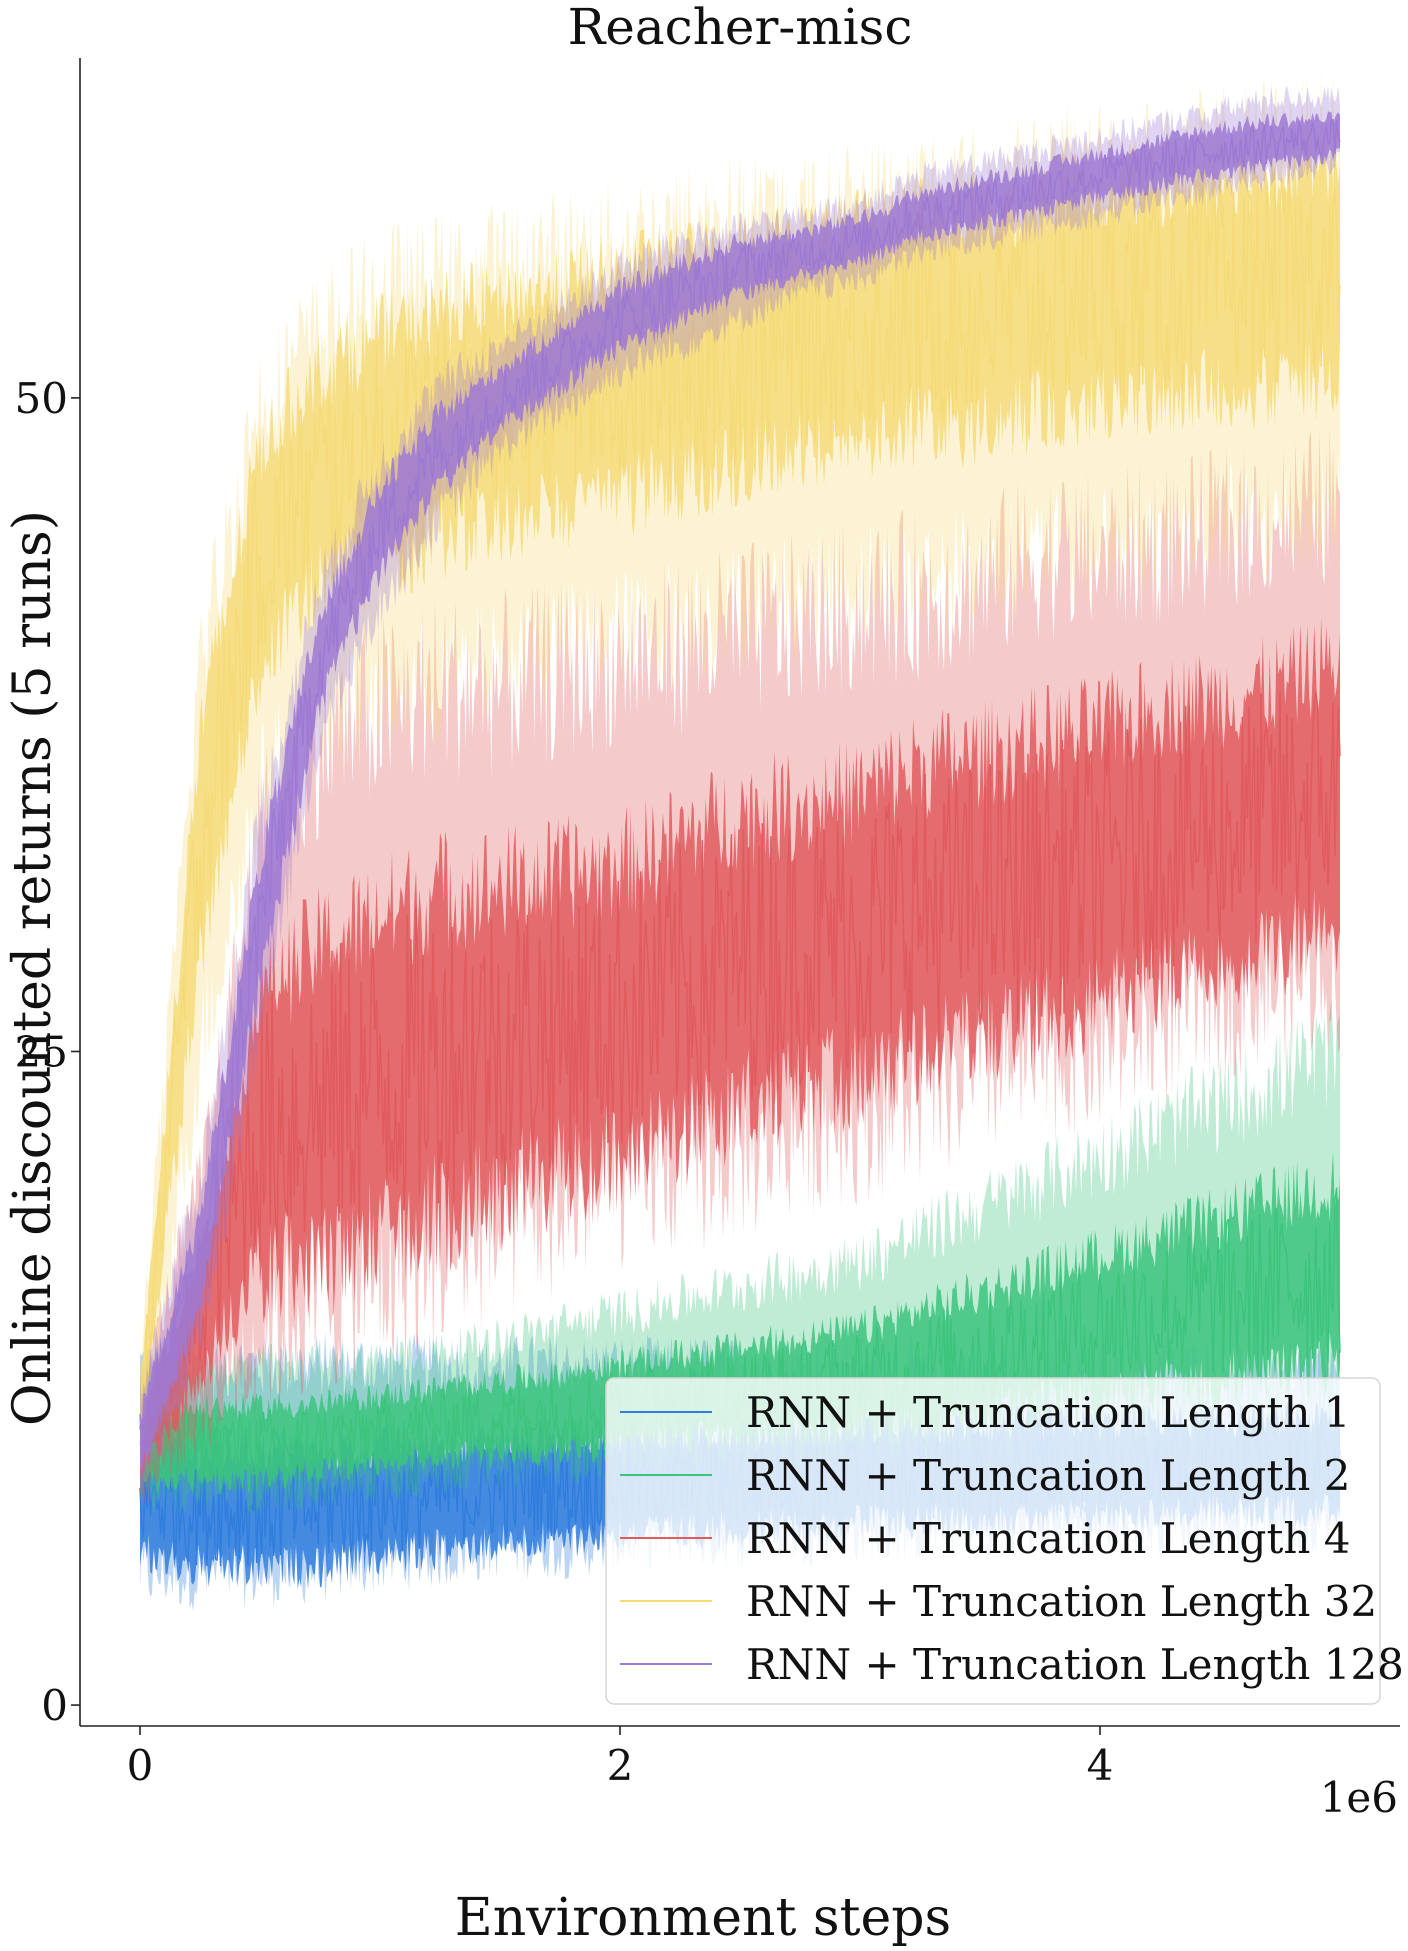 The width and height of the screenshot is (1408, 1951). I want to click on y-tick-label: 0, so click(54, 1705).